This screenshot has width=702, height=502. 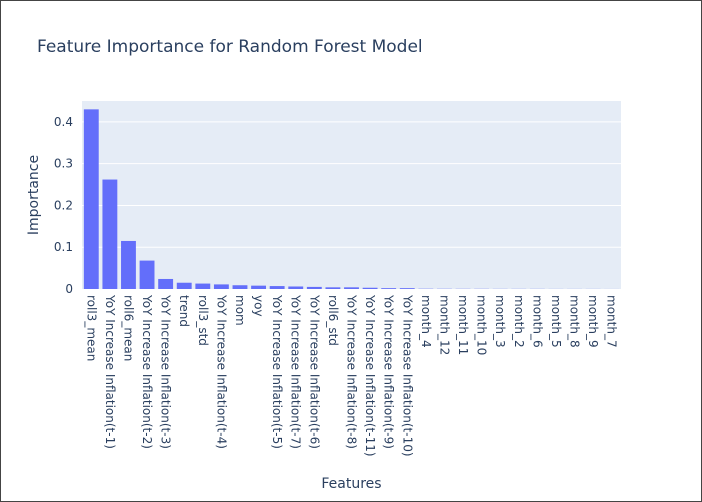 What do you see at coordinates (259, 306) in the screenshot?
I see `x-tick-label: yoy` at bounding box center [259, 306].